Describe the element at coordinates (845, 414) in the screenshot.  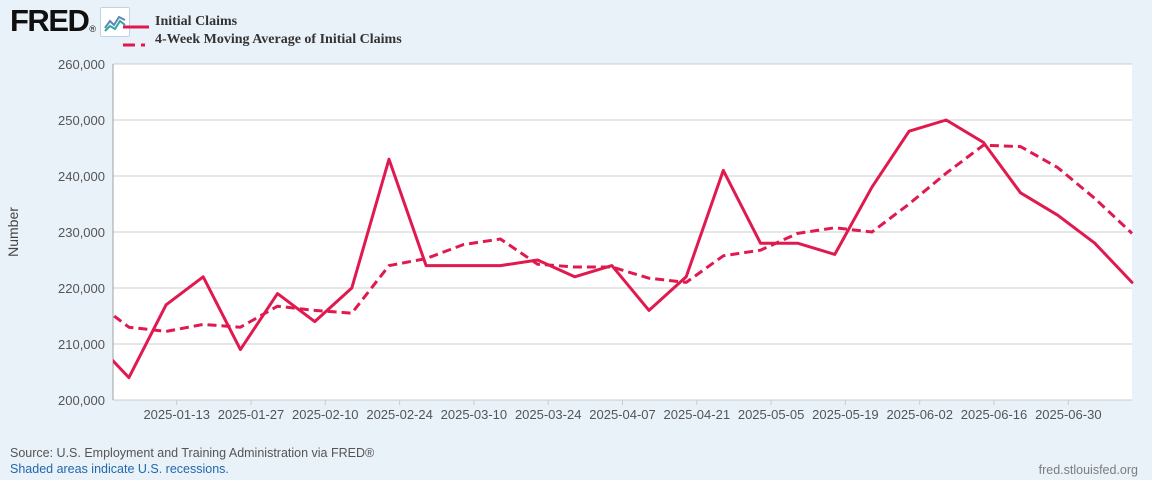
I see `x-tick-label: 2025-05-19` at that location.